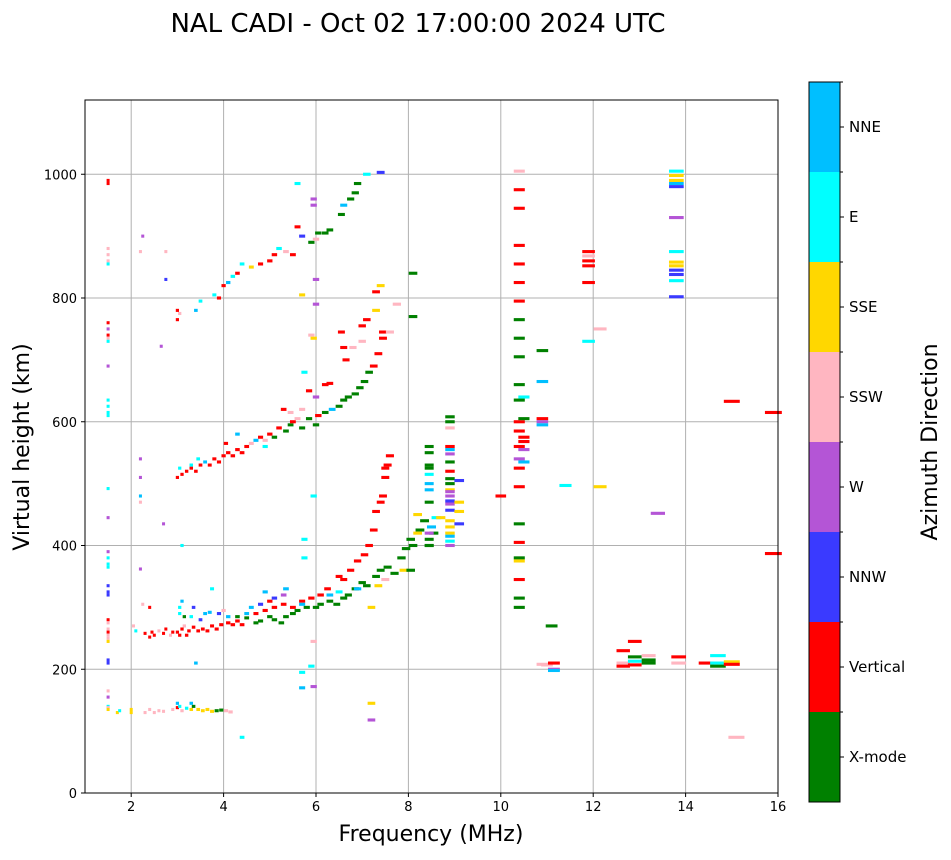  I want to click on x-tick-label: 8, so click(408, 807).